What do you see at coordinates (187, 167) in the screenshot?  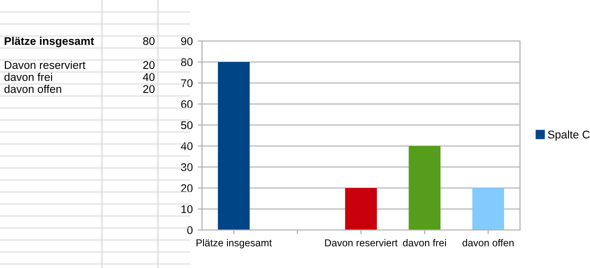 I see `y-tick-label: 30` at bounding box center [187, 167].